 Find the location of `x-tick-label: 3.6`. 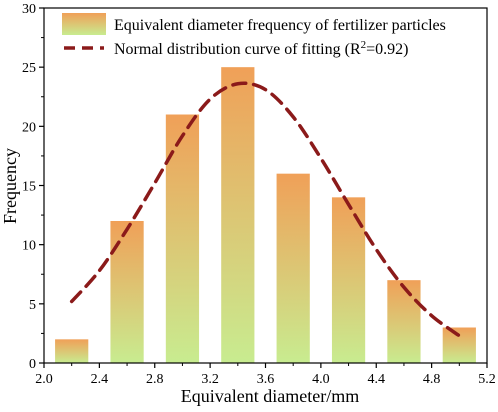

x-tick-label: 3.6 is located at coordinates (266, 379).